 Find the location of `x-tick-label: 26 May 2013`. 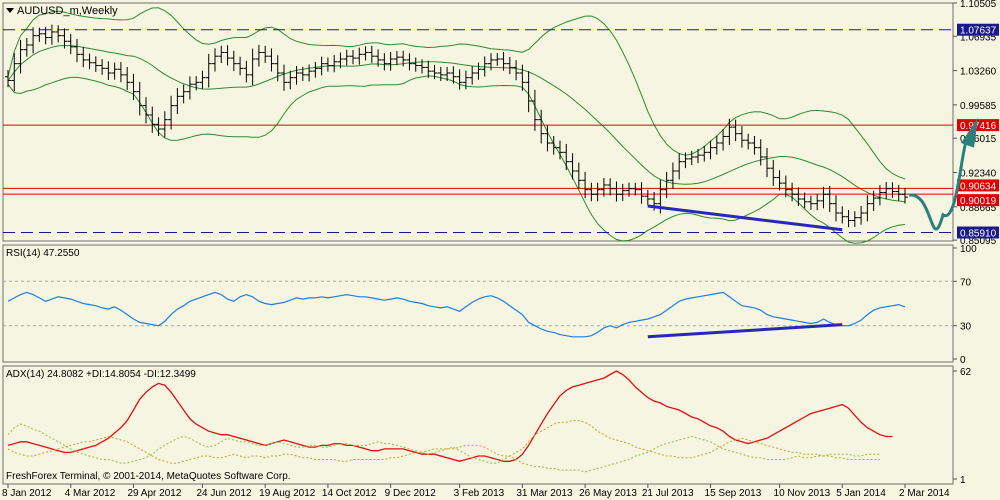

x-tick-label: 26 May 2013 is located at coordinates (608, 493).